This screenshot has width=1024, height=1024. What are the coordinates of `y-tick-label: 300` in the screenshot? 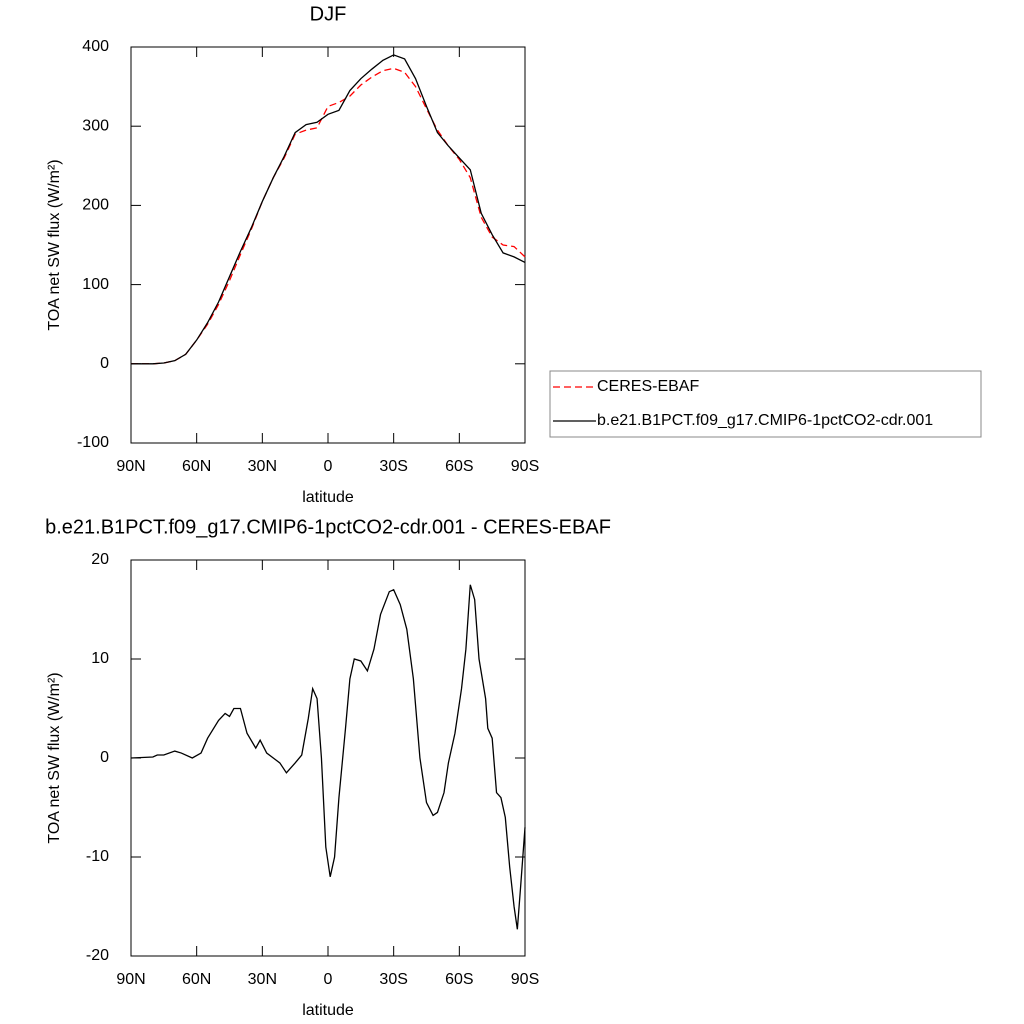 It's located at (95, 125).